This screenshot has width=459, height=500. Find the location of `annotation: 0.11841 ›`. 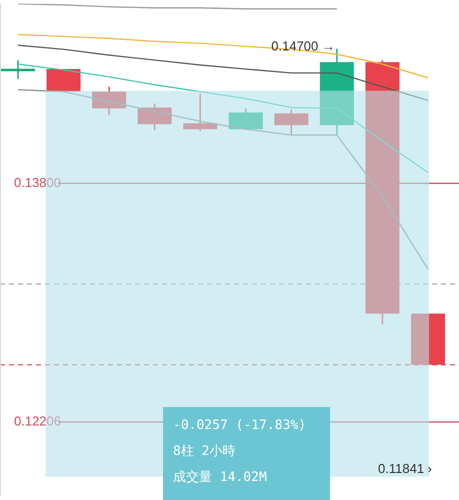

annotation: 0.11841 › is located at coordinates (405, 468).